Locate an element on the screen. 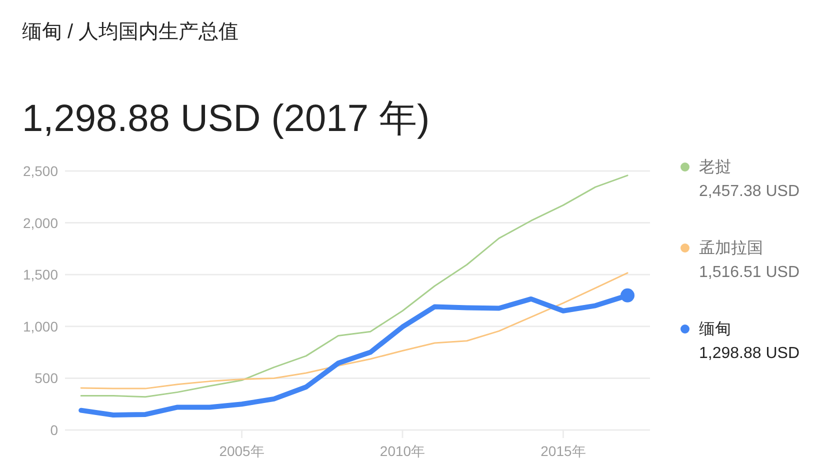 This screenshot has height=466, width=814. y-tick-label: 2,500 is located at coordinates (40, 171).